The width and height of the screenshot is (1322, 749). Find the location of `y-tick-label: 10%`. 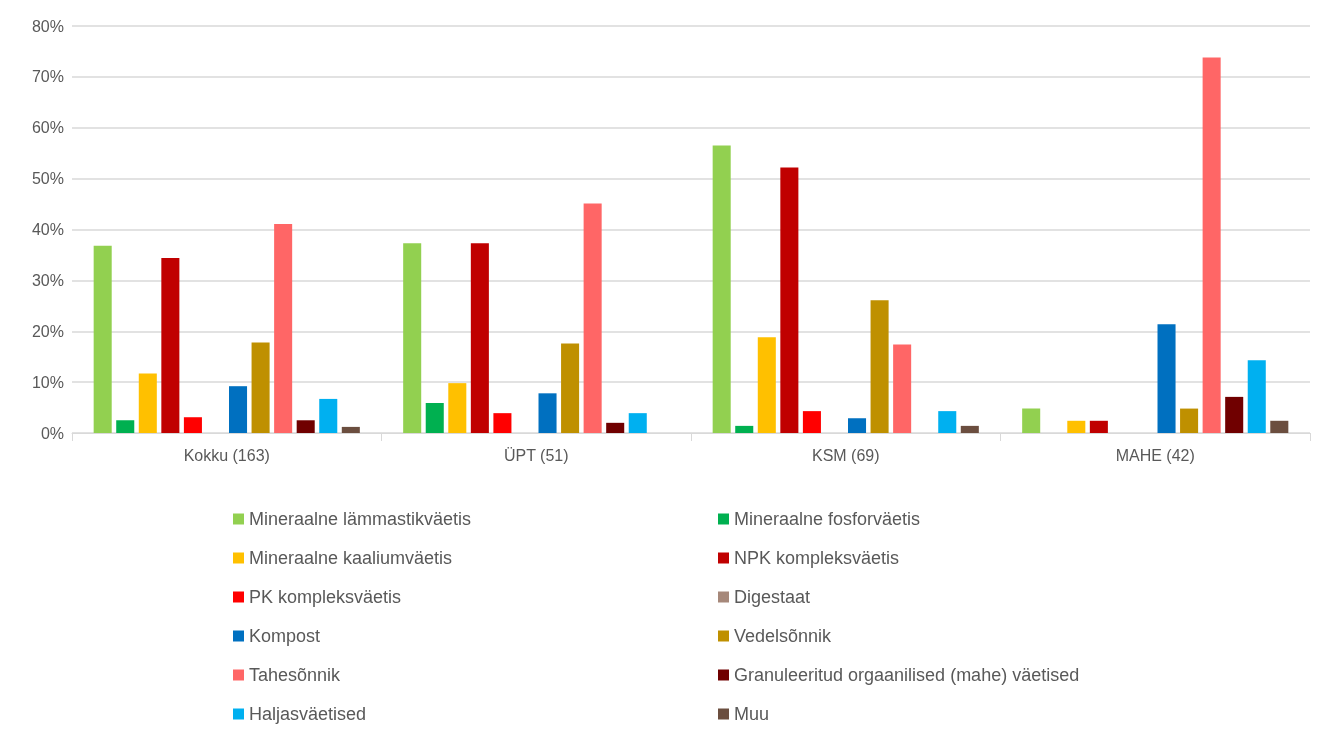

y-tick-label: 10% is located at coordinates (47, 382).